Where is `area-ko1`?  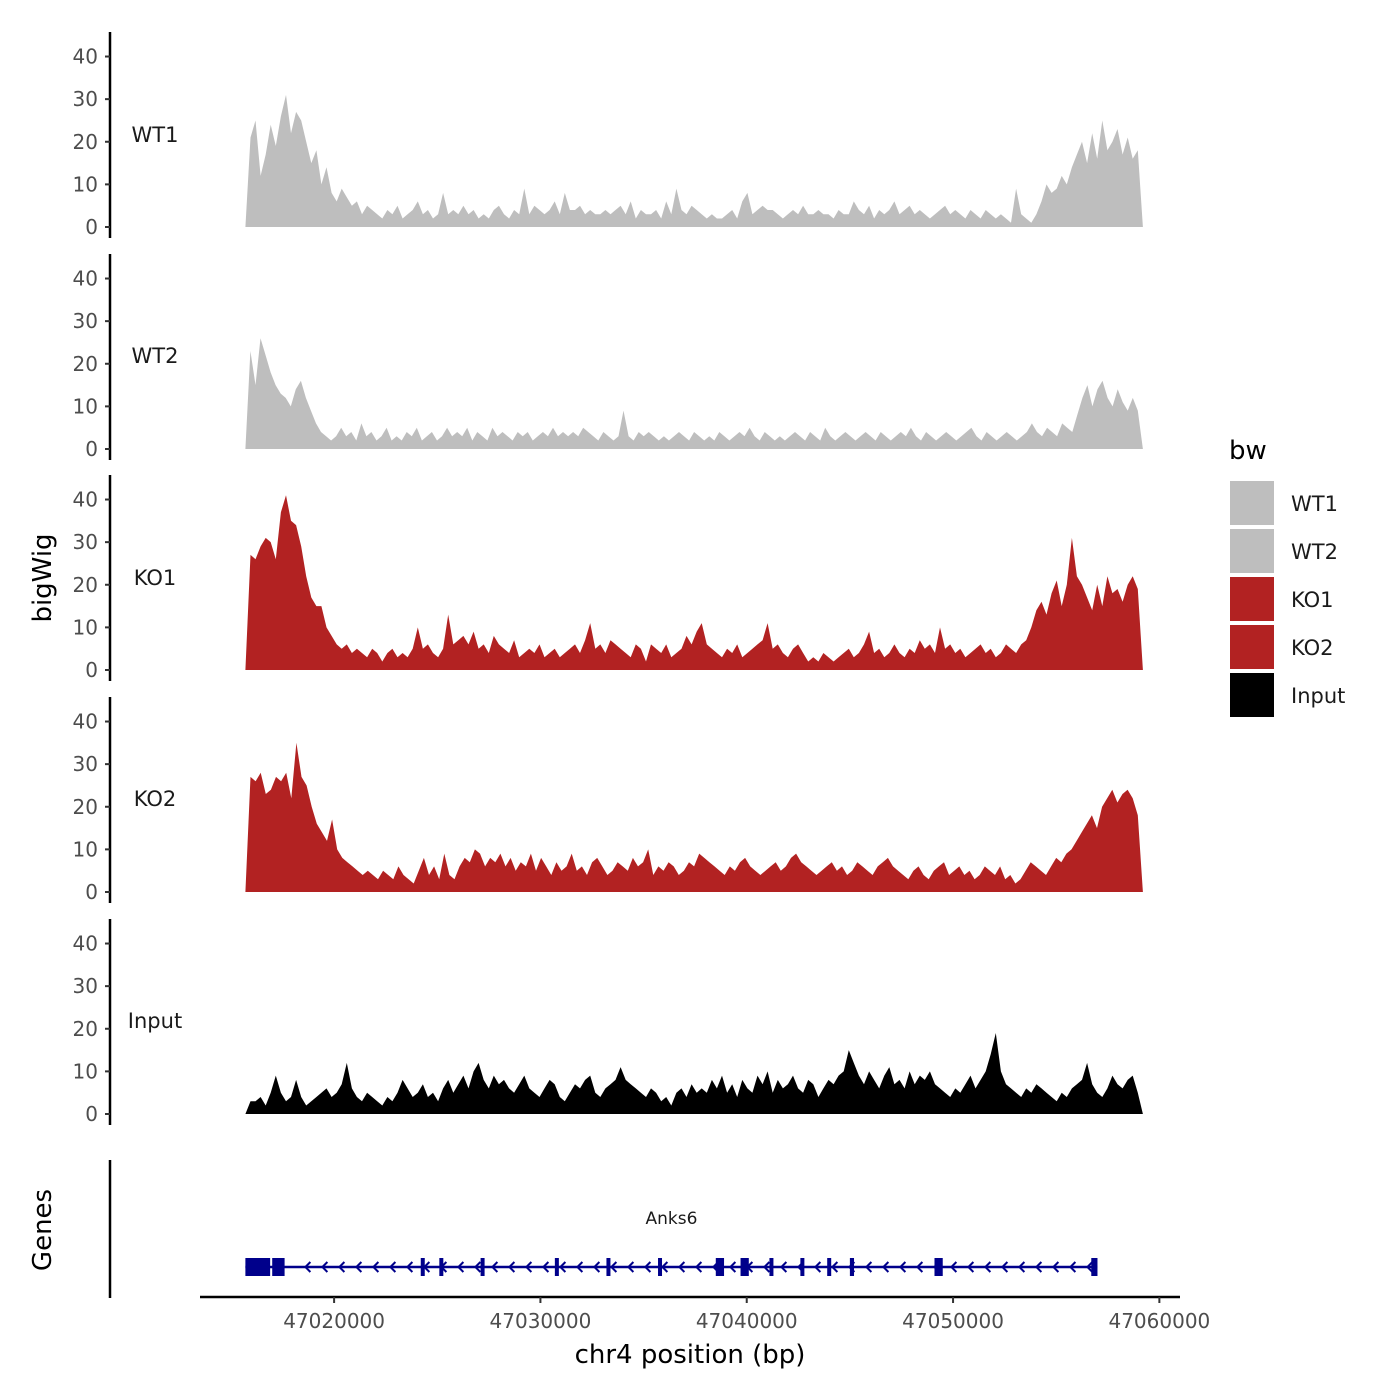 area-ko1 is located at coordinates (694, 582).